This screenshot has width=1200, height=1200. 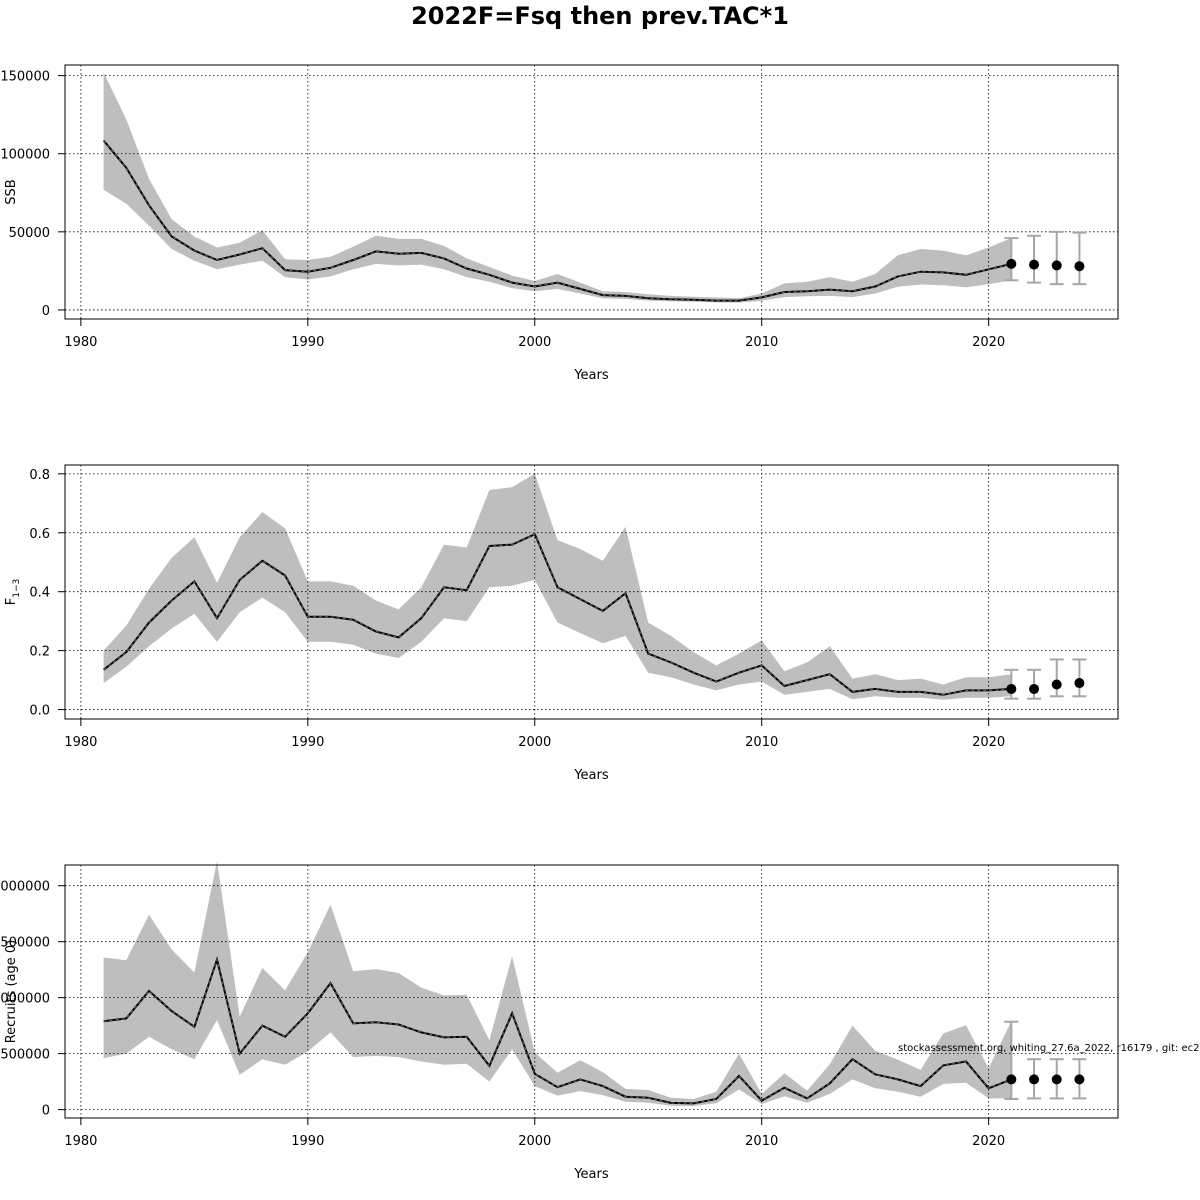 I want to click on y-tick-label: 0.2, so click(x=39, y=652).